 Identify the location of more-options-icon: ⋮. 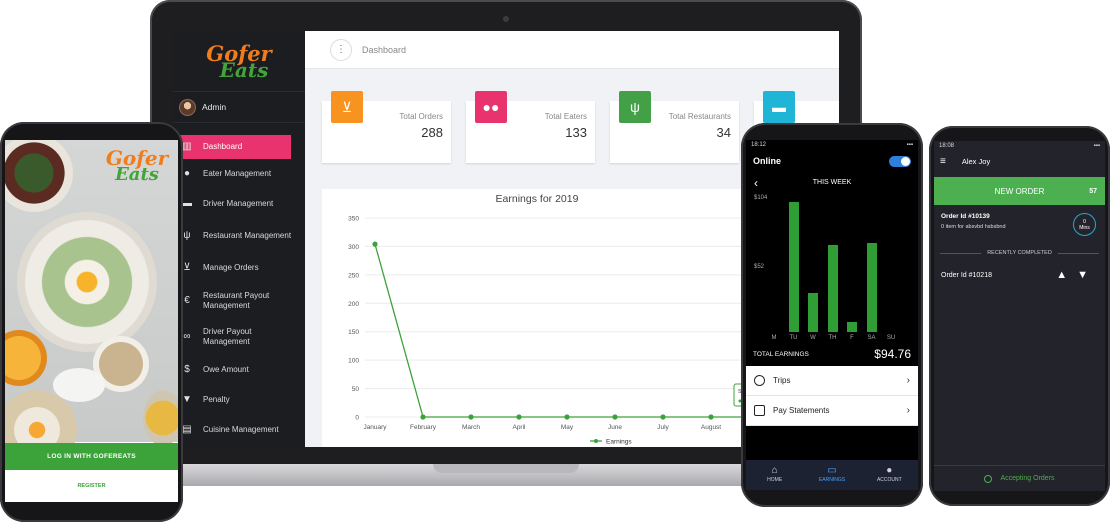
(341, 49).